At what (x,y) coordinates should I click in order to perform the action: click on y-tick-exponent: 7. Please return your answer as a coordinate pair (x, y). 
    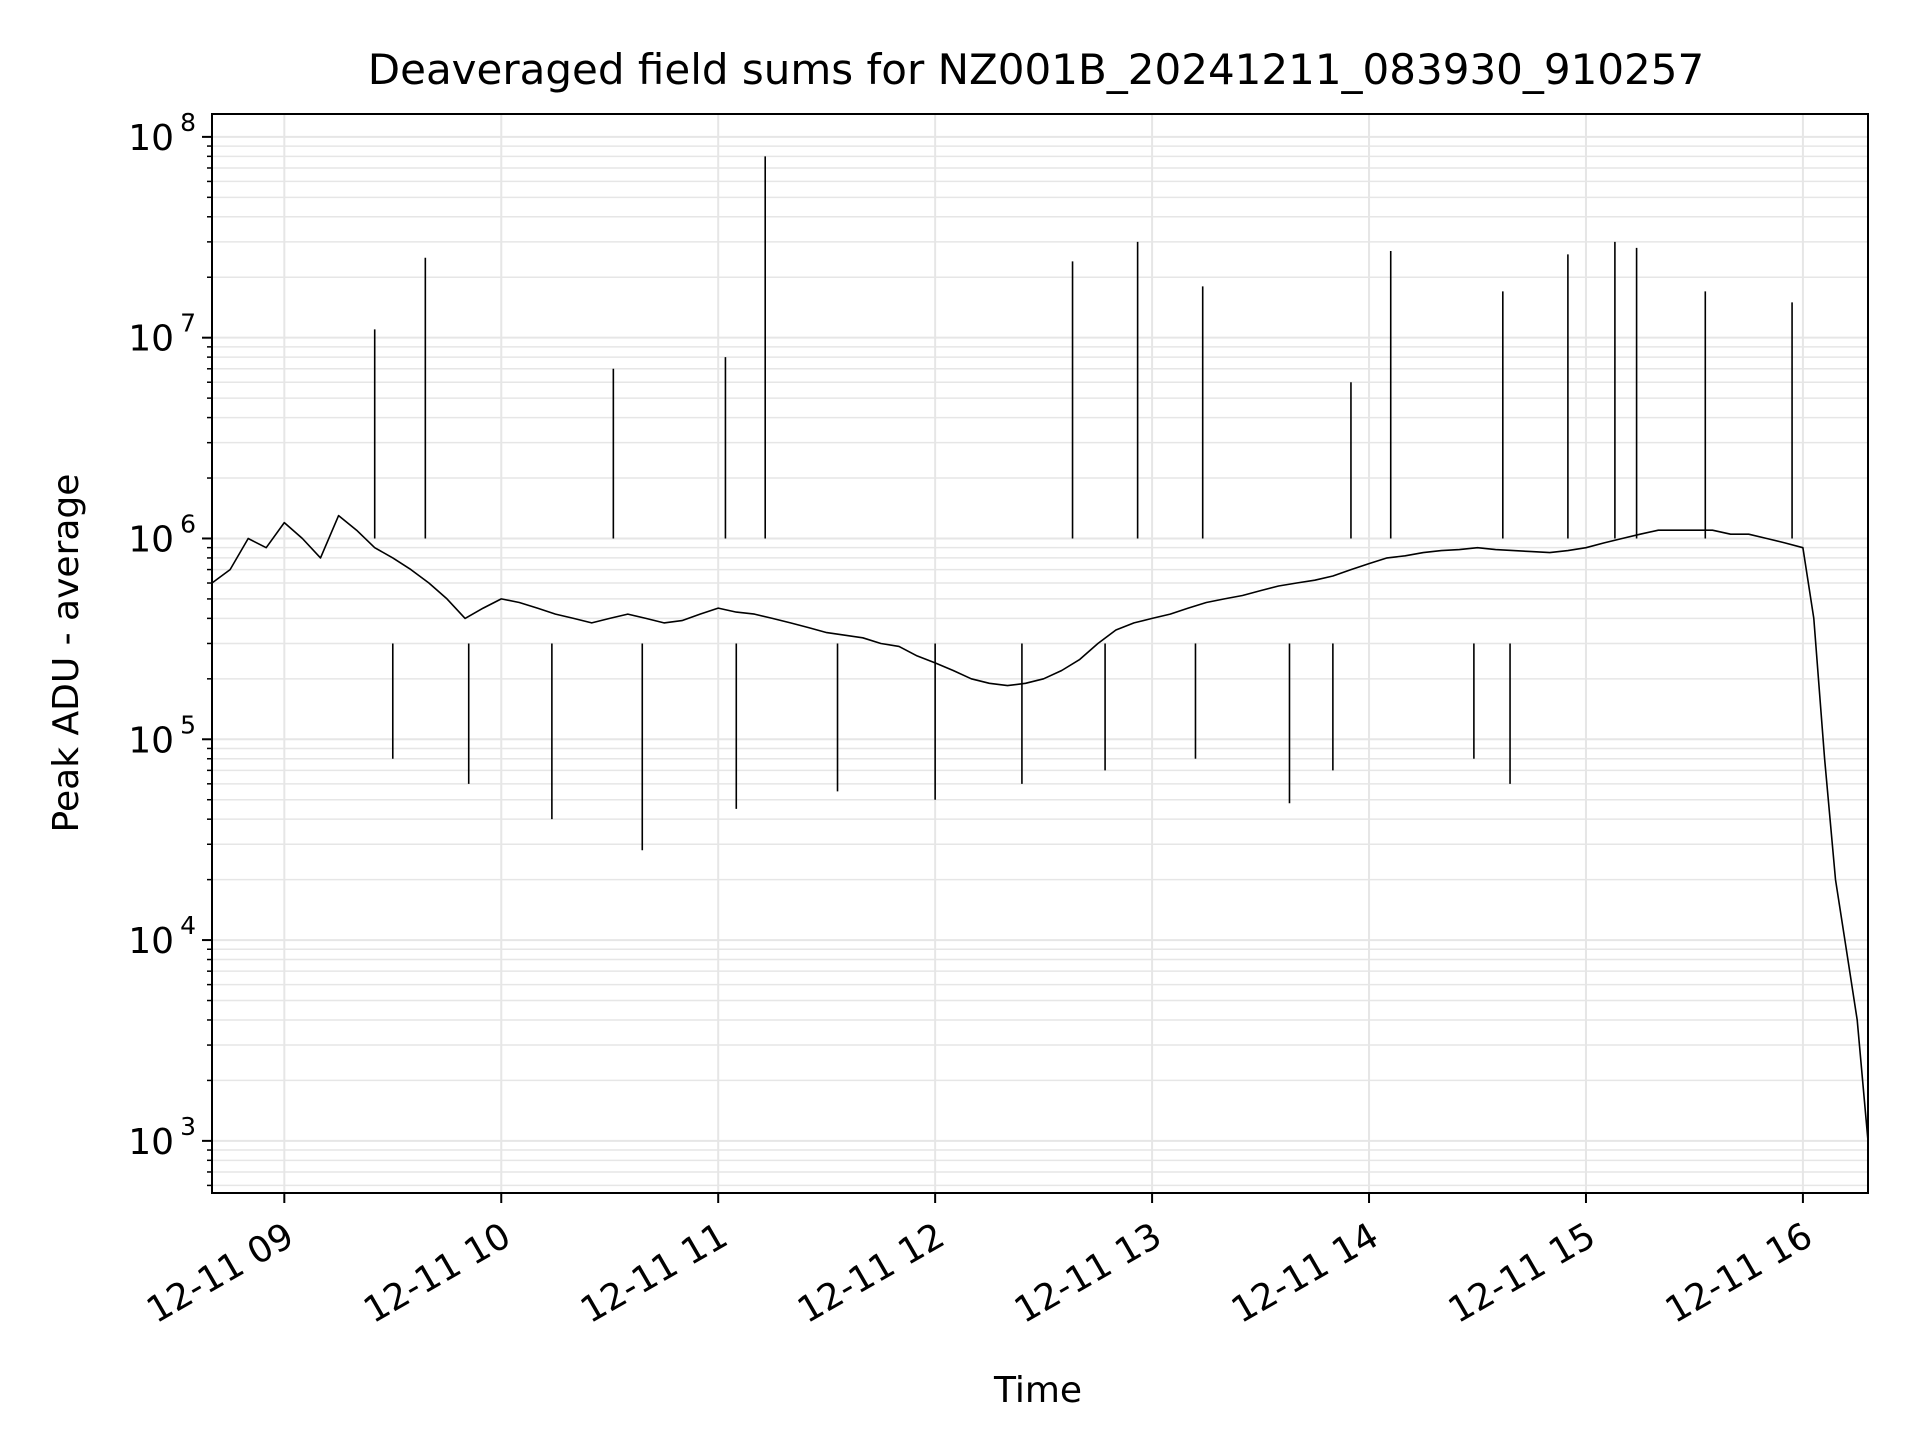
    Looking at the image, I should click on (188, 323).